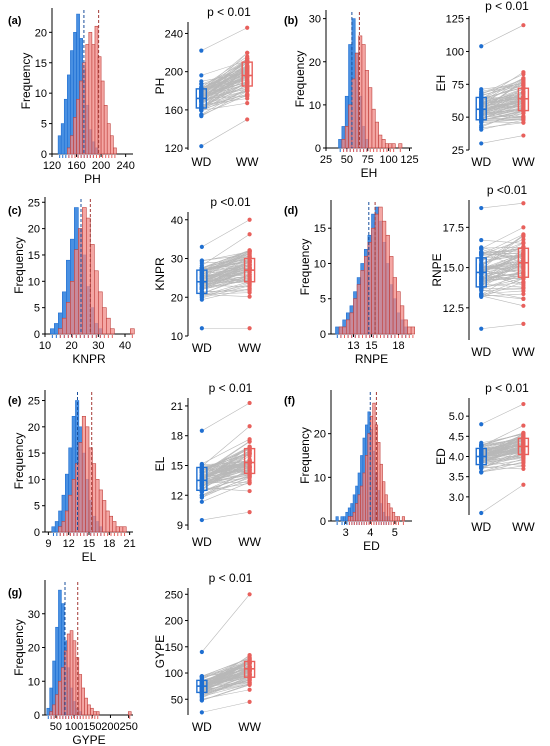 Image resolution: width=550 pixels, height=746 pixels. I want to click on y-tick-label: 10, so click(41, 94).